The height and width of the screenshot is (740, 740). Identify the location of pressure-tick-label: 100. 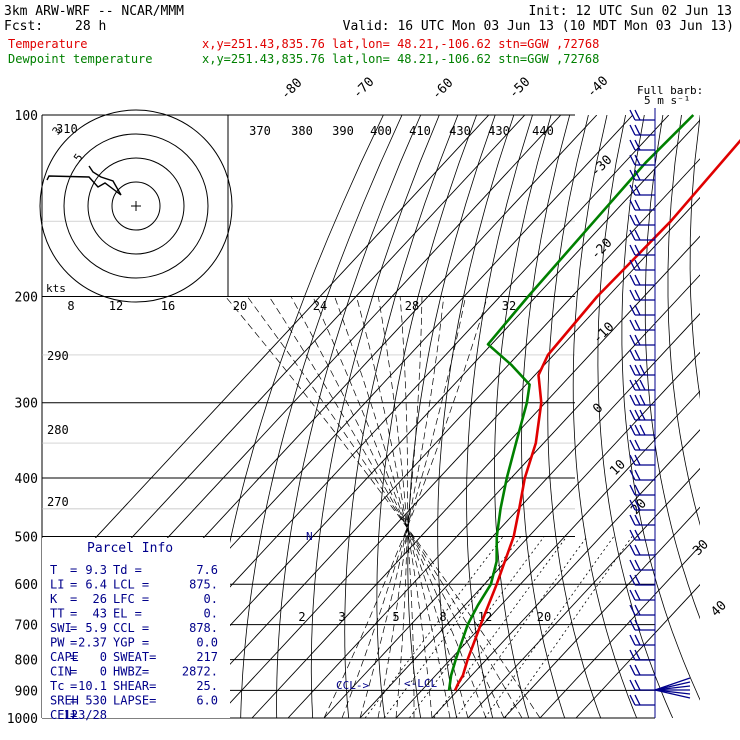
(26, 116).